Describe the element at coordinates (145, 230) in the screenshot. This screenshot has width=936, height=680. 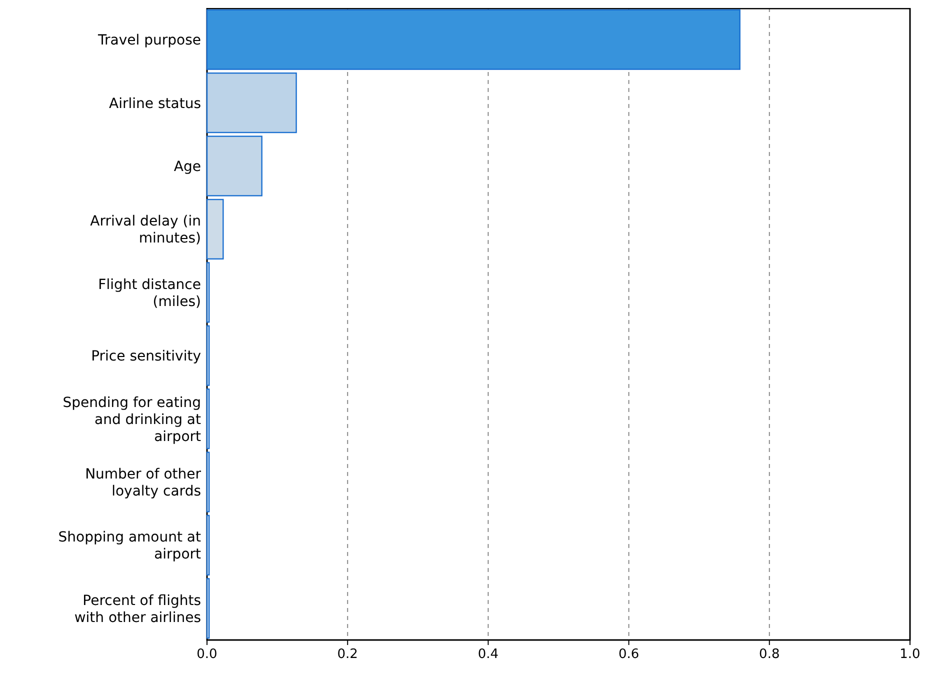
I see `y-tick-label: Arrival delay (in minutes)` at that location.